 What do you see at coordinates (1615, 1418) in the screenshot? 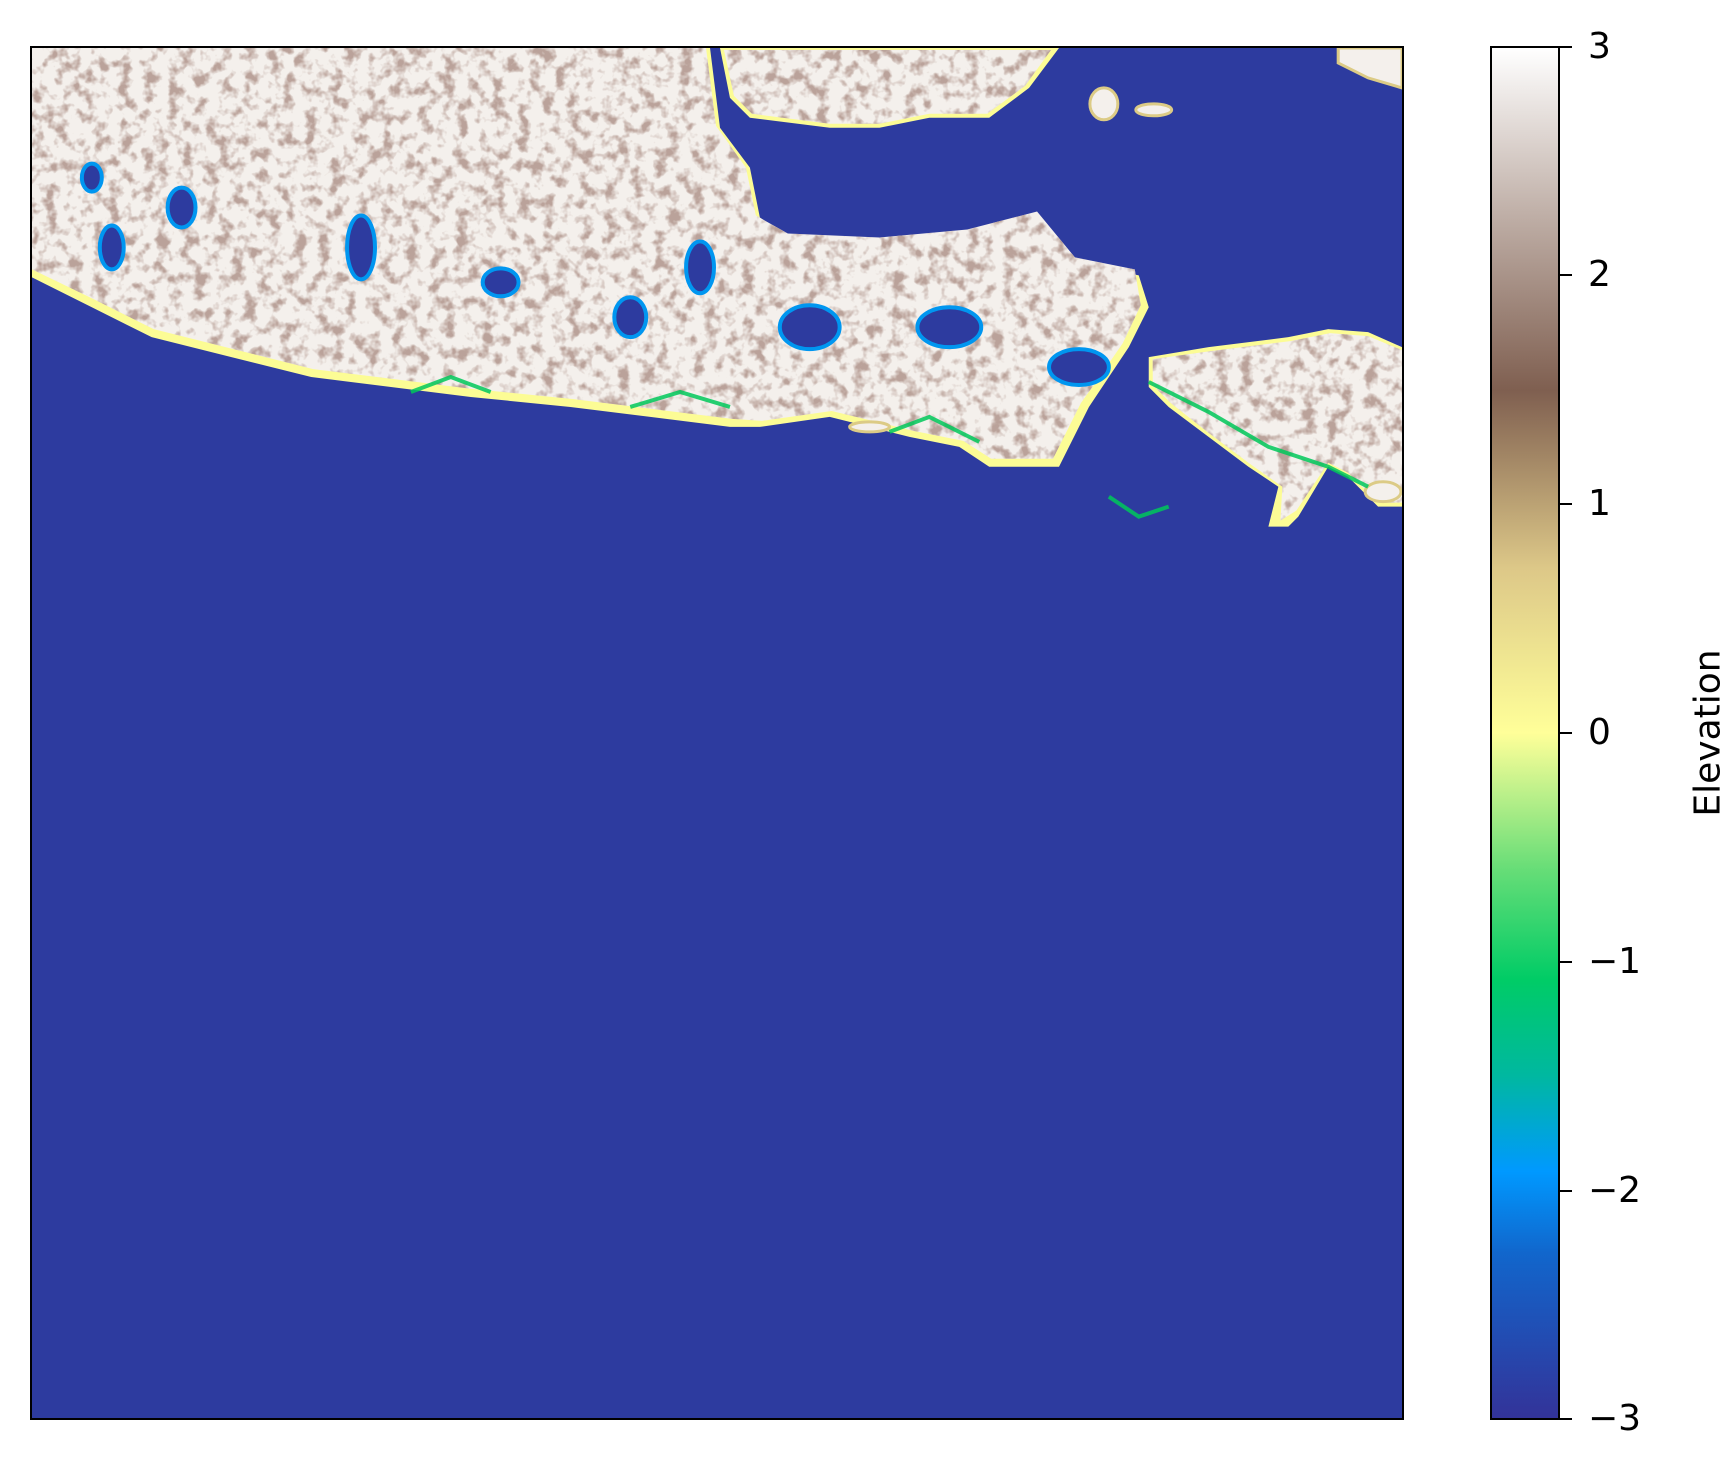
I see `colorbar-tick-label: −3` at bounding box center [1615, 1418].